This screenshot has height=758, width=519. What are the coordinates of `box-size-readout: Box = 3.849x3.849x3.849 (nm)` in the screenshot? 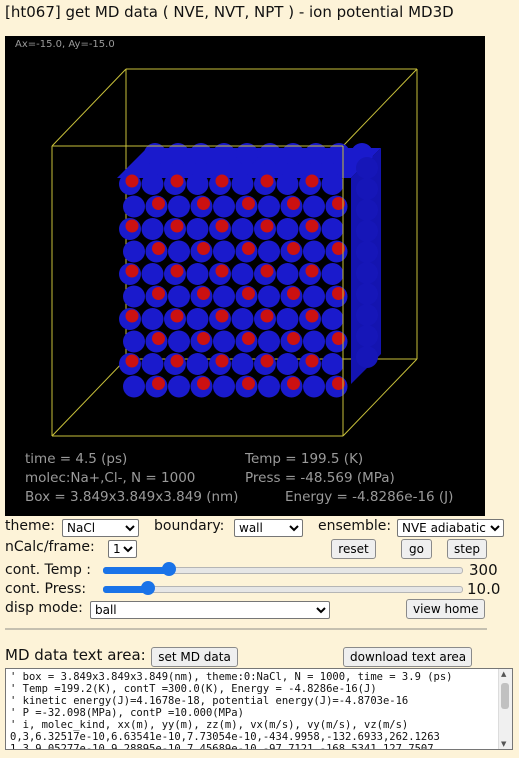 It's located at (132, 497).